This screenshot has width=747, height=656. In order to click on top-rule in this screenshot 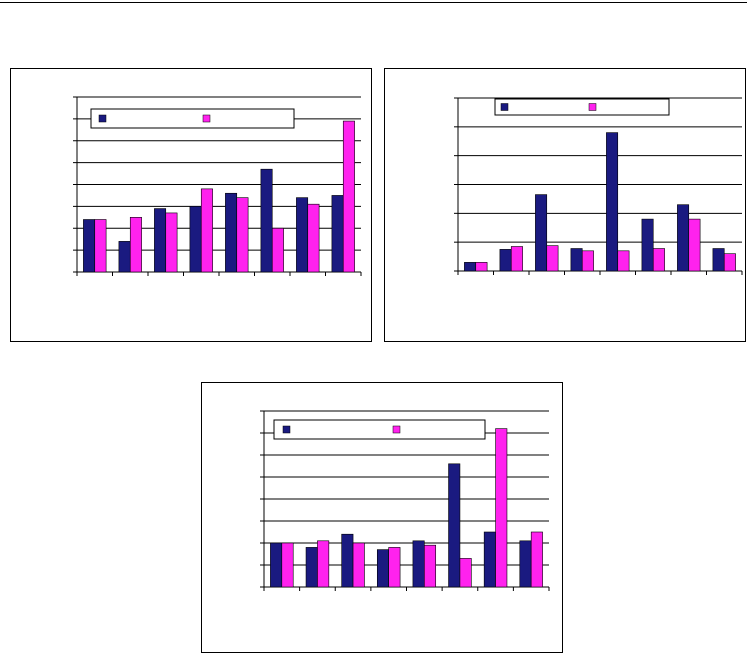, I will do `click(373, 2)`.